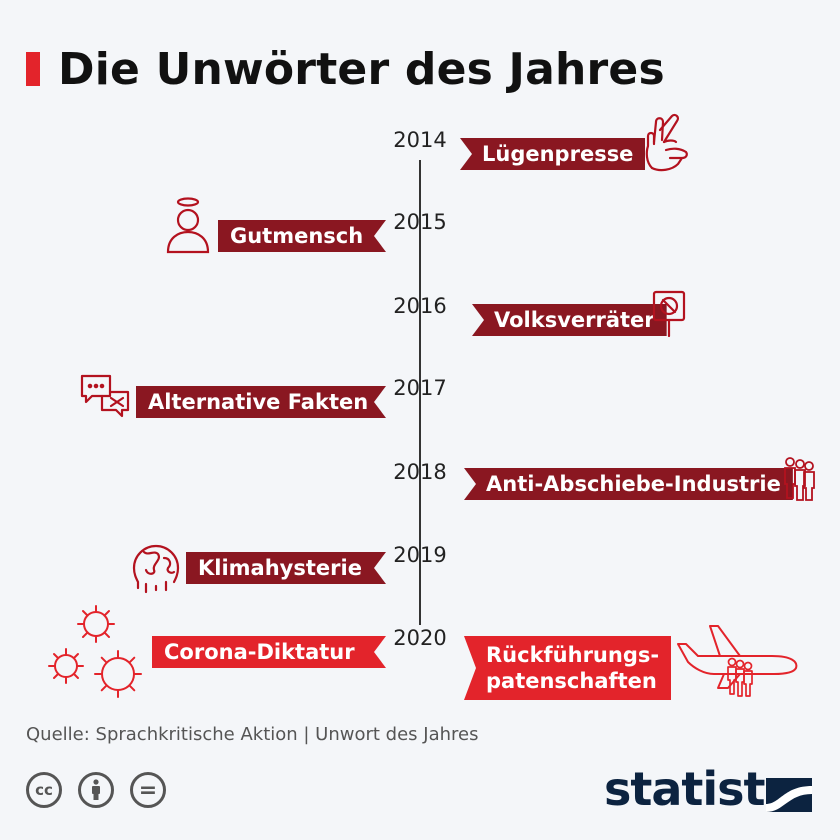 The width and height of the screenshot is (840, 840). What do you see at coordinates (420, 638) in the screenshot?
I see `year-label-2020: 2020` at bounding box center [420, 638].